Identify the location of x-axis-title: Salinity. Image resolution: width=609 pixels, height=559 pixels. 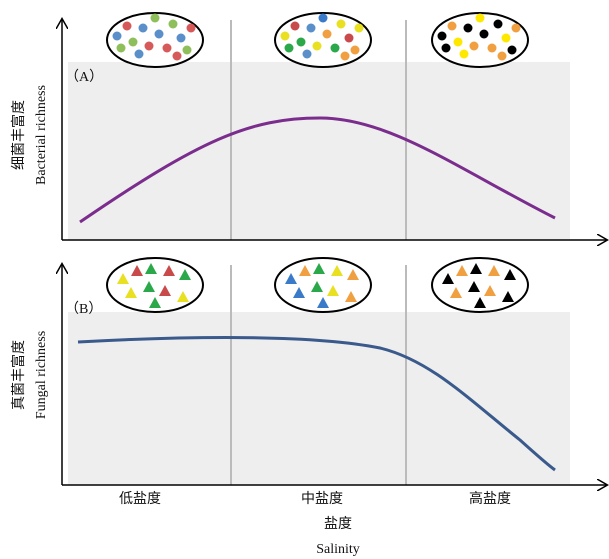
(338, 549).